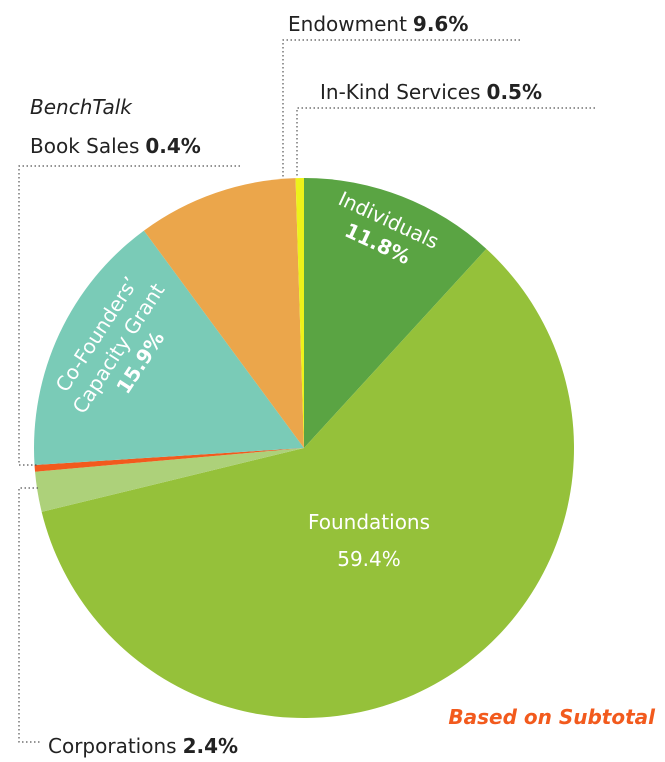  What do you see at coordinates (81, 107) in the screenshot?
I see `slice-label-book-sales-prefix: BenchTalk` at bounding box center [81, 107].